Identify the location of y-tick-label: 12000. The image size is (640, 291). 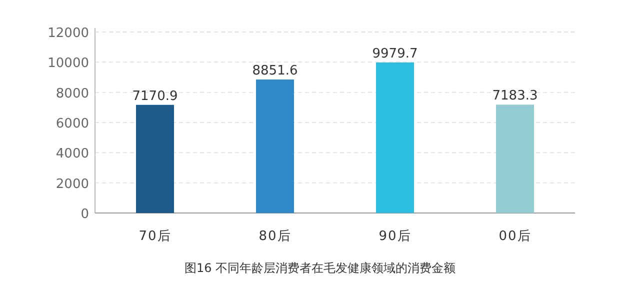
(68, 33).